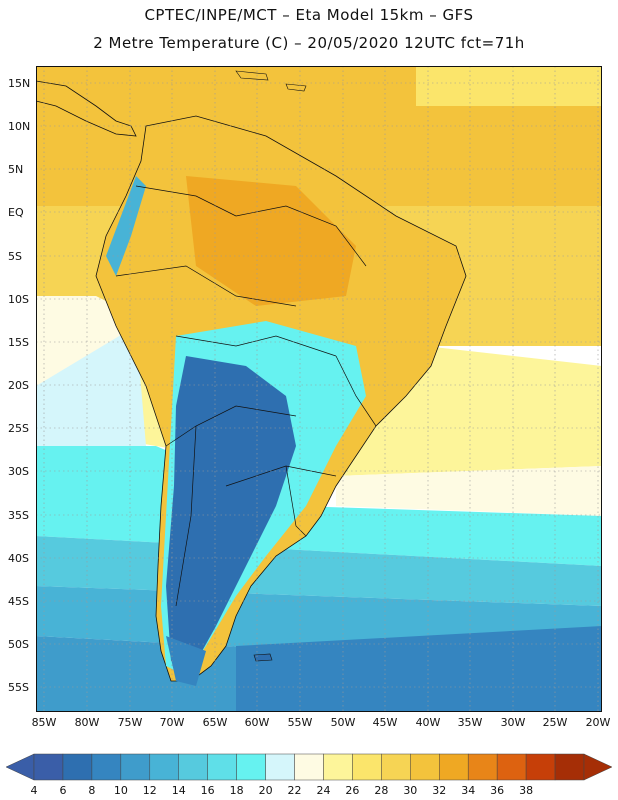  Describe the element at coordinates (410, 790) in the screenshot. I see `colorbar-label: 30` at that location.